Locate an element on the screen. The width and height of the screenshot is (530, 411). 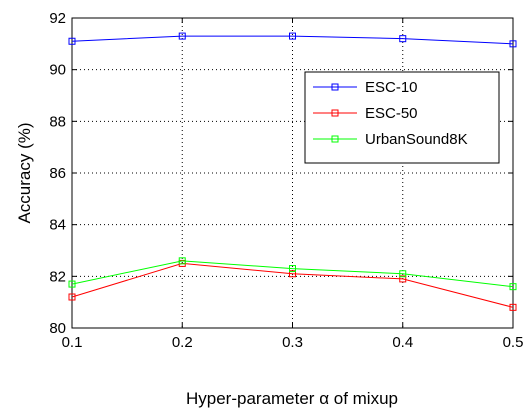
legend: ESC-10 ESC-50 UrbanSound8K is located at coordinates (402, 117).